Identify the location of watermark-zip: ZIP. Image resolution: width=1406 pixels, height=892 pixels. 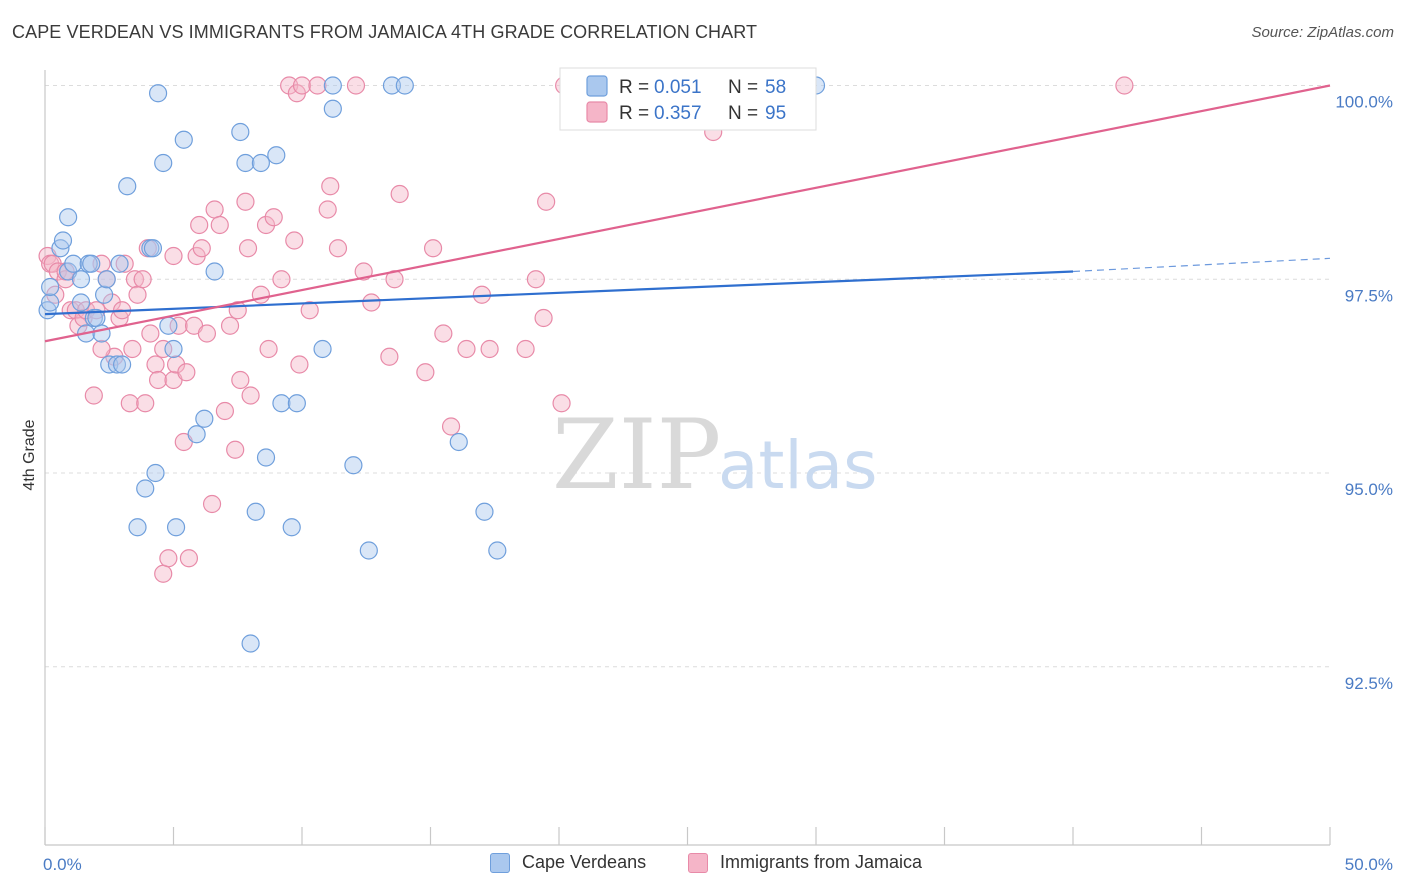
(636, 455).